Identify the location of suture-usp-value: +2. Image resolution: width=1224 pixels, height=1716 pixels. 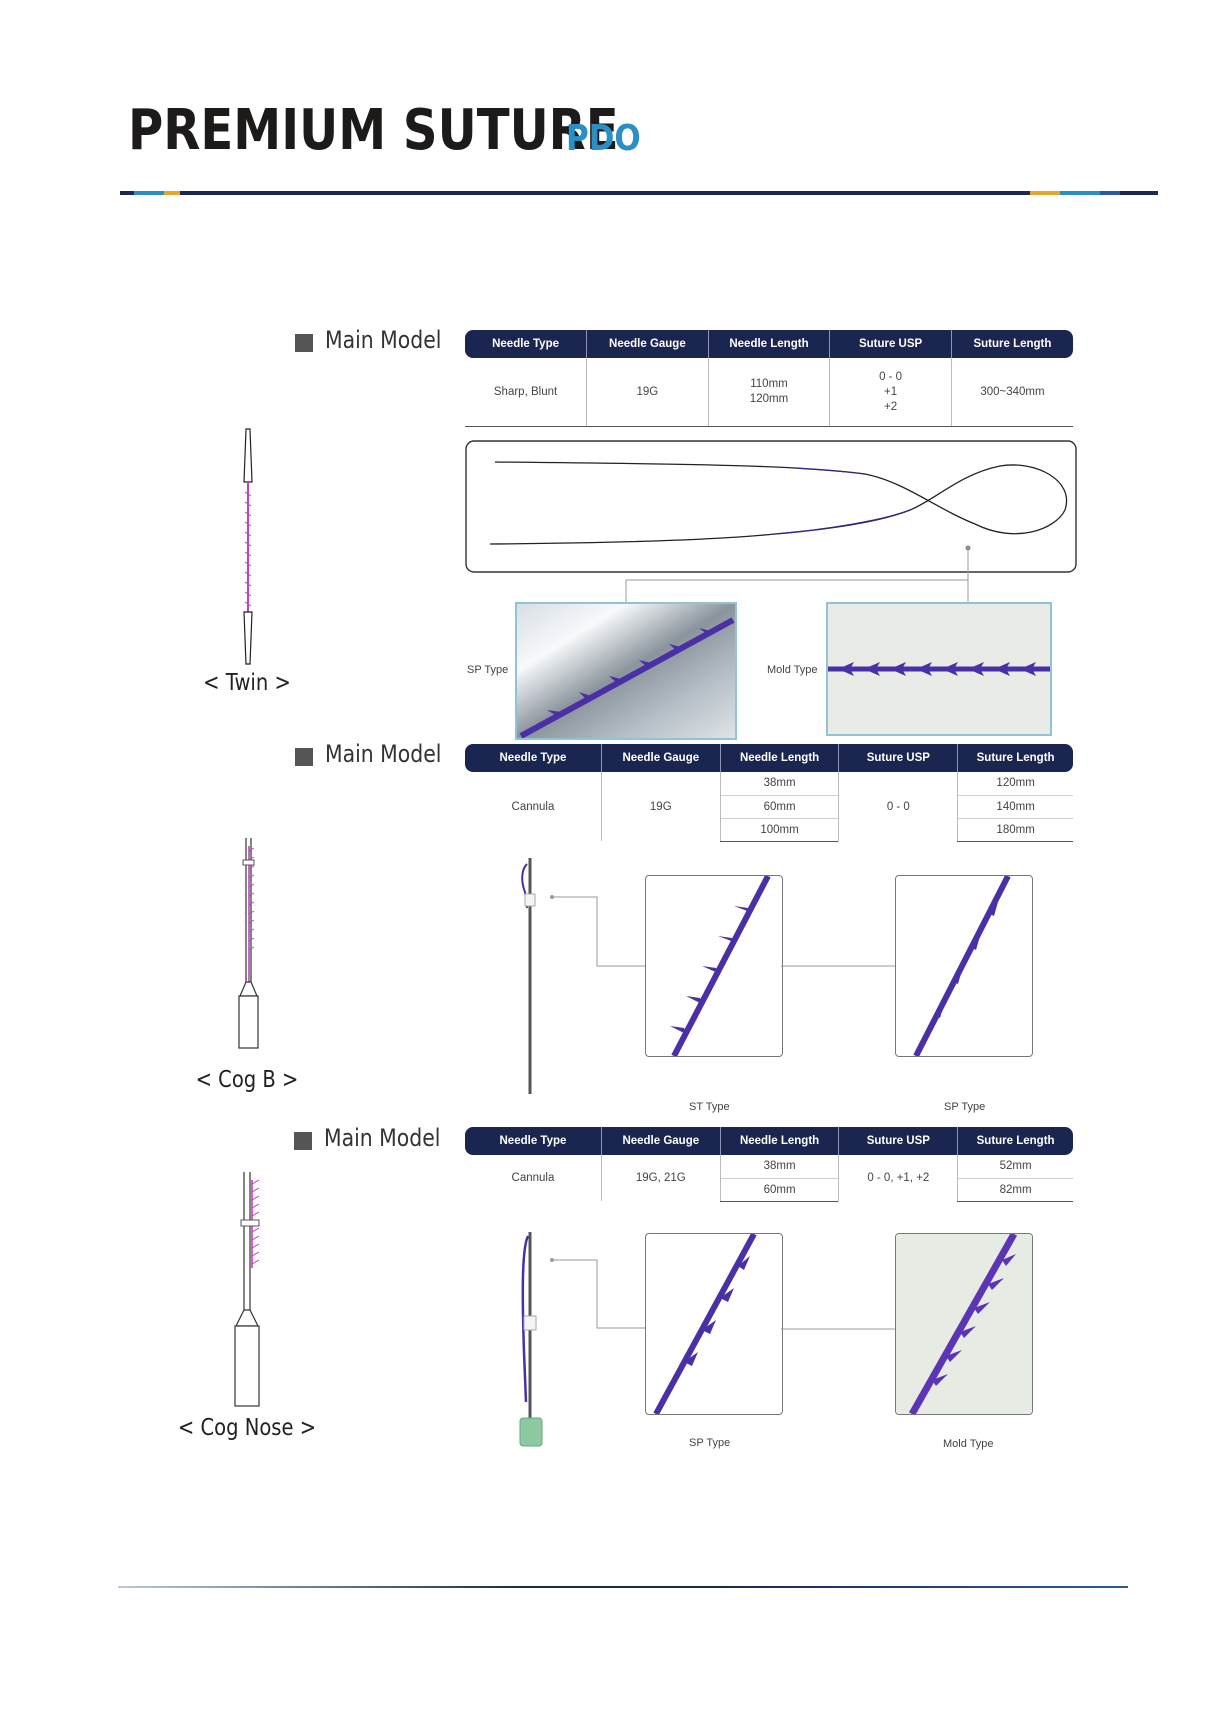
(891, 406).